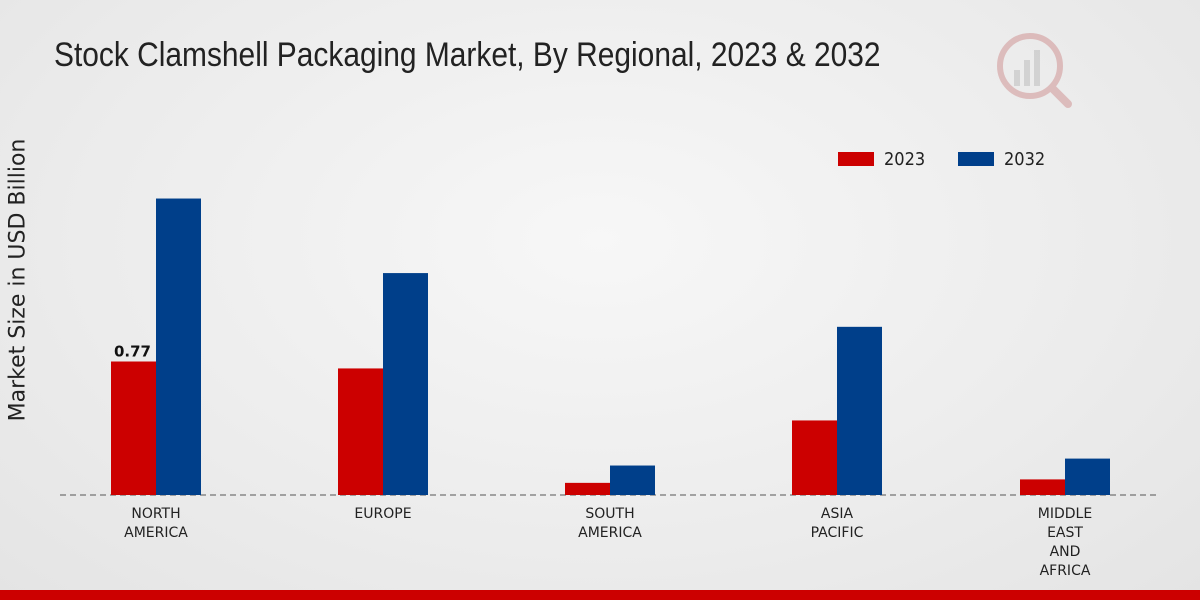 The image size is (1200, 600). What do you see at coordinates (1065, 552) in the screenshot?
I see `x-tick-label: AND` at bounding box center [1065, 552].